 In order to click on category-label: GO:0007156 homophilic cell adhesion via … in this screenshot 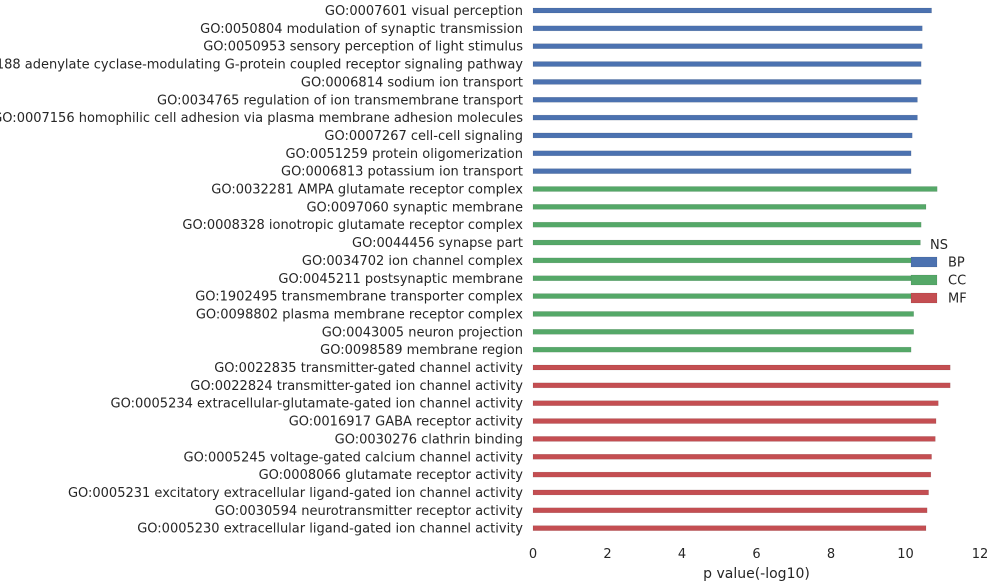, I will do `click(261, 118)`.